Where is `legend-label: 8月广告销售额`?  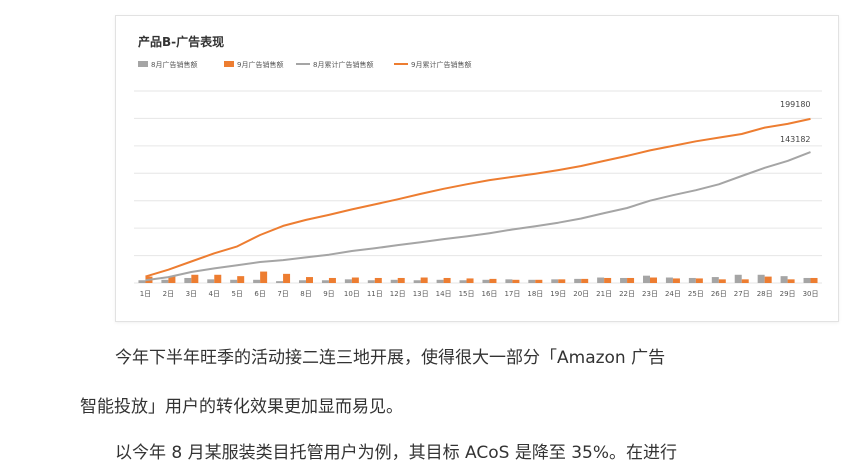 legend-label: 8月广告销售额 is located at coordinates (174, 64).